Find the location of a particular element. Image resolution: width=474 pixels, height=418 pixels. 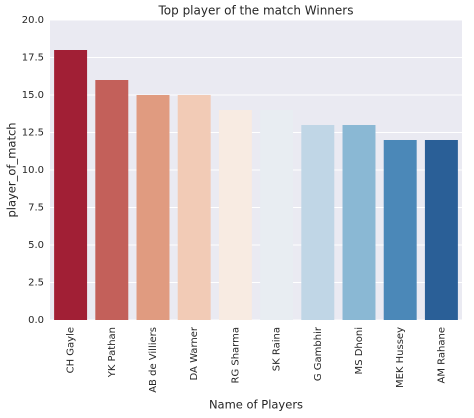

x-tick-label: CH Gayle is located at coordinates (71, 350).